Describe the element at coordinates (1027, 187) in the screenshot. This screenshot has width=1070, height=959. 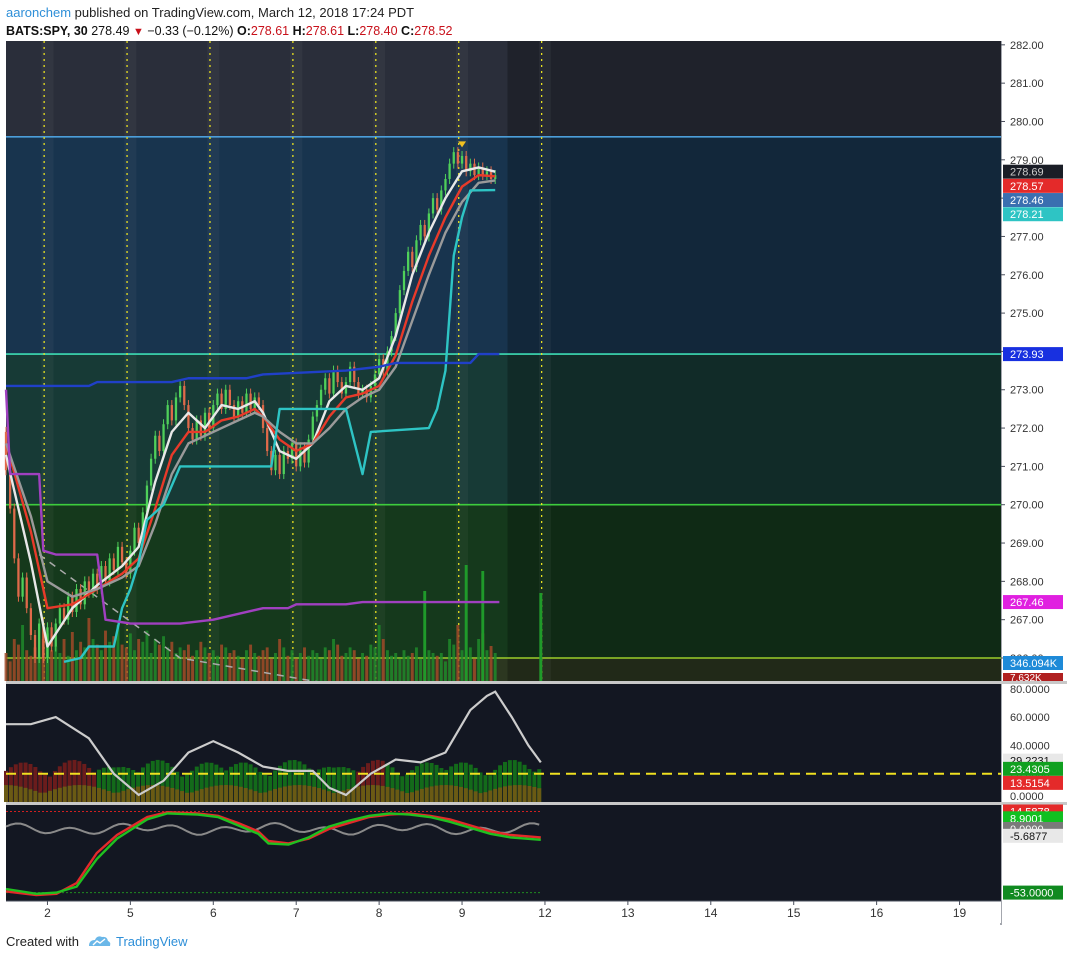
I see `price-badge-label: 278.57` at that location.